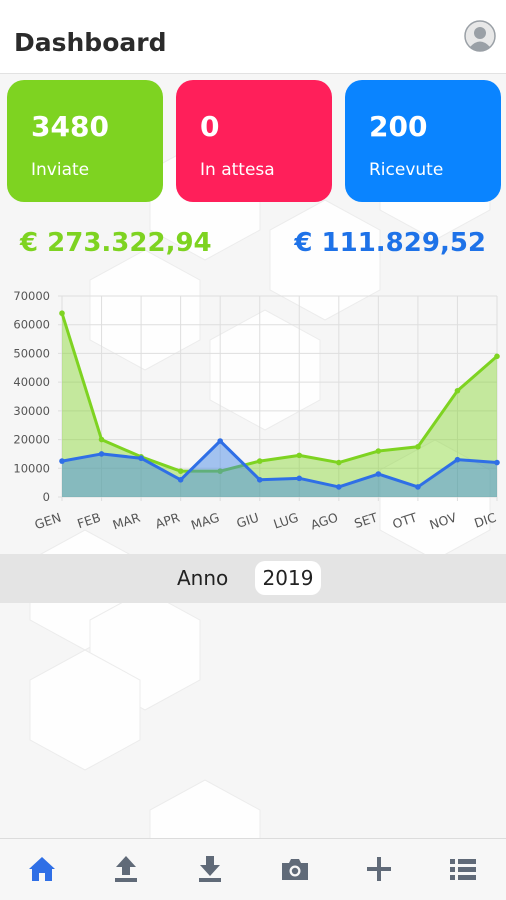 The height and width of the screenshot is (900, 506). I want to click on pending-label: In attesa, so click(237, 170).